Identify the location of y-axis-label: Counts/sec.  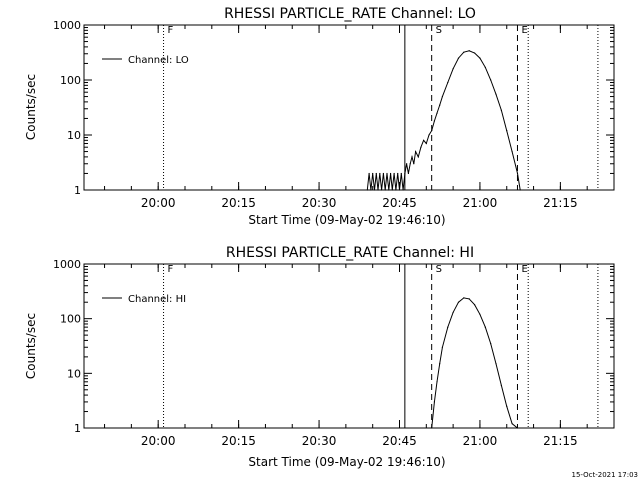
(31, 107).